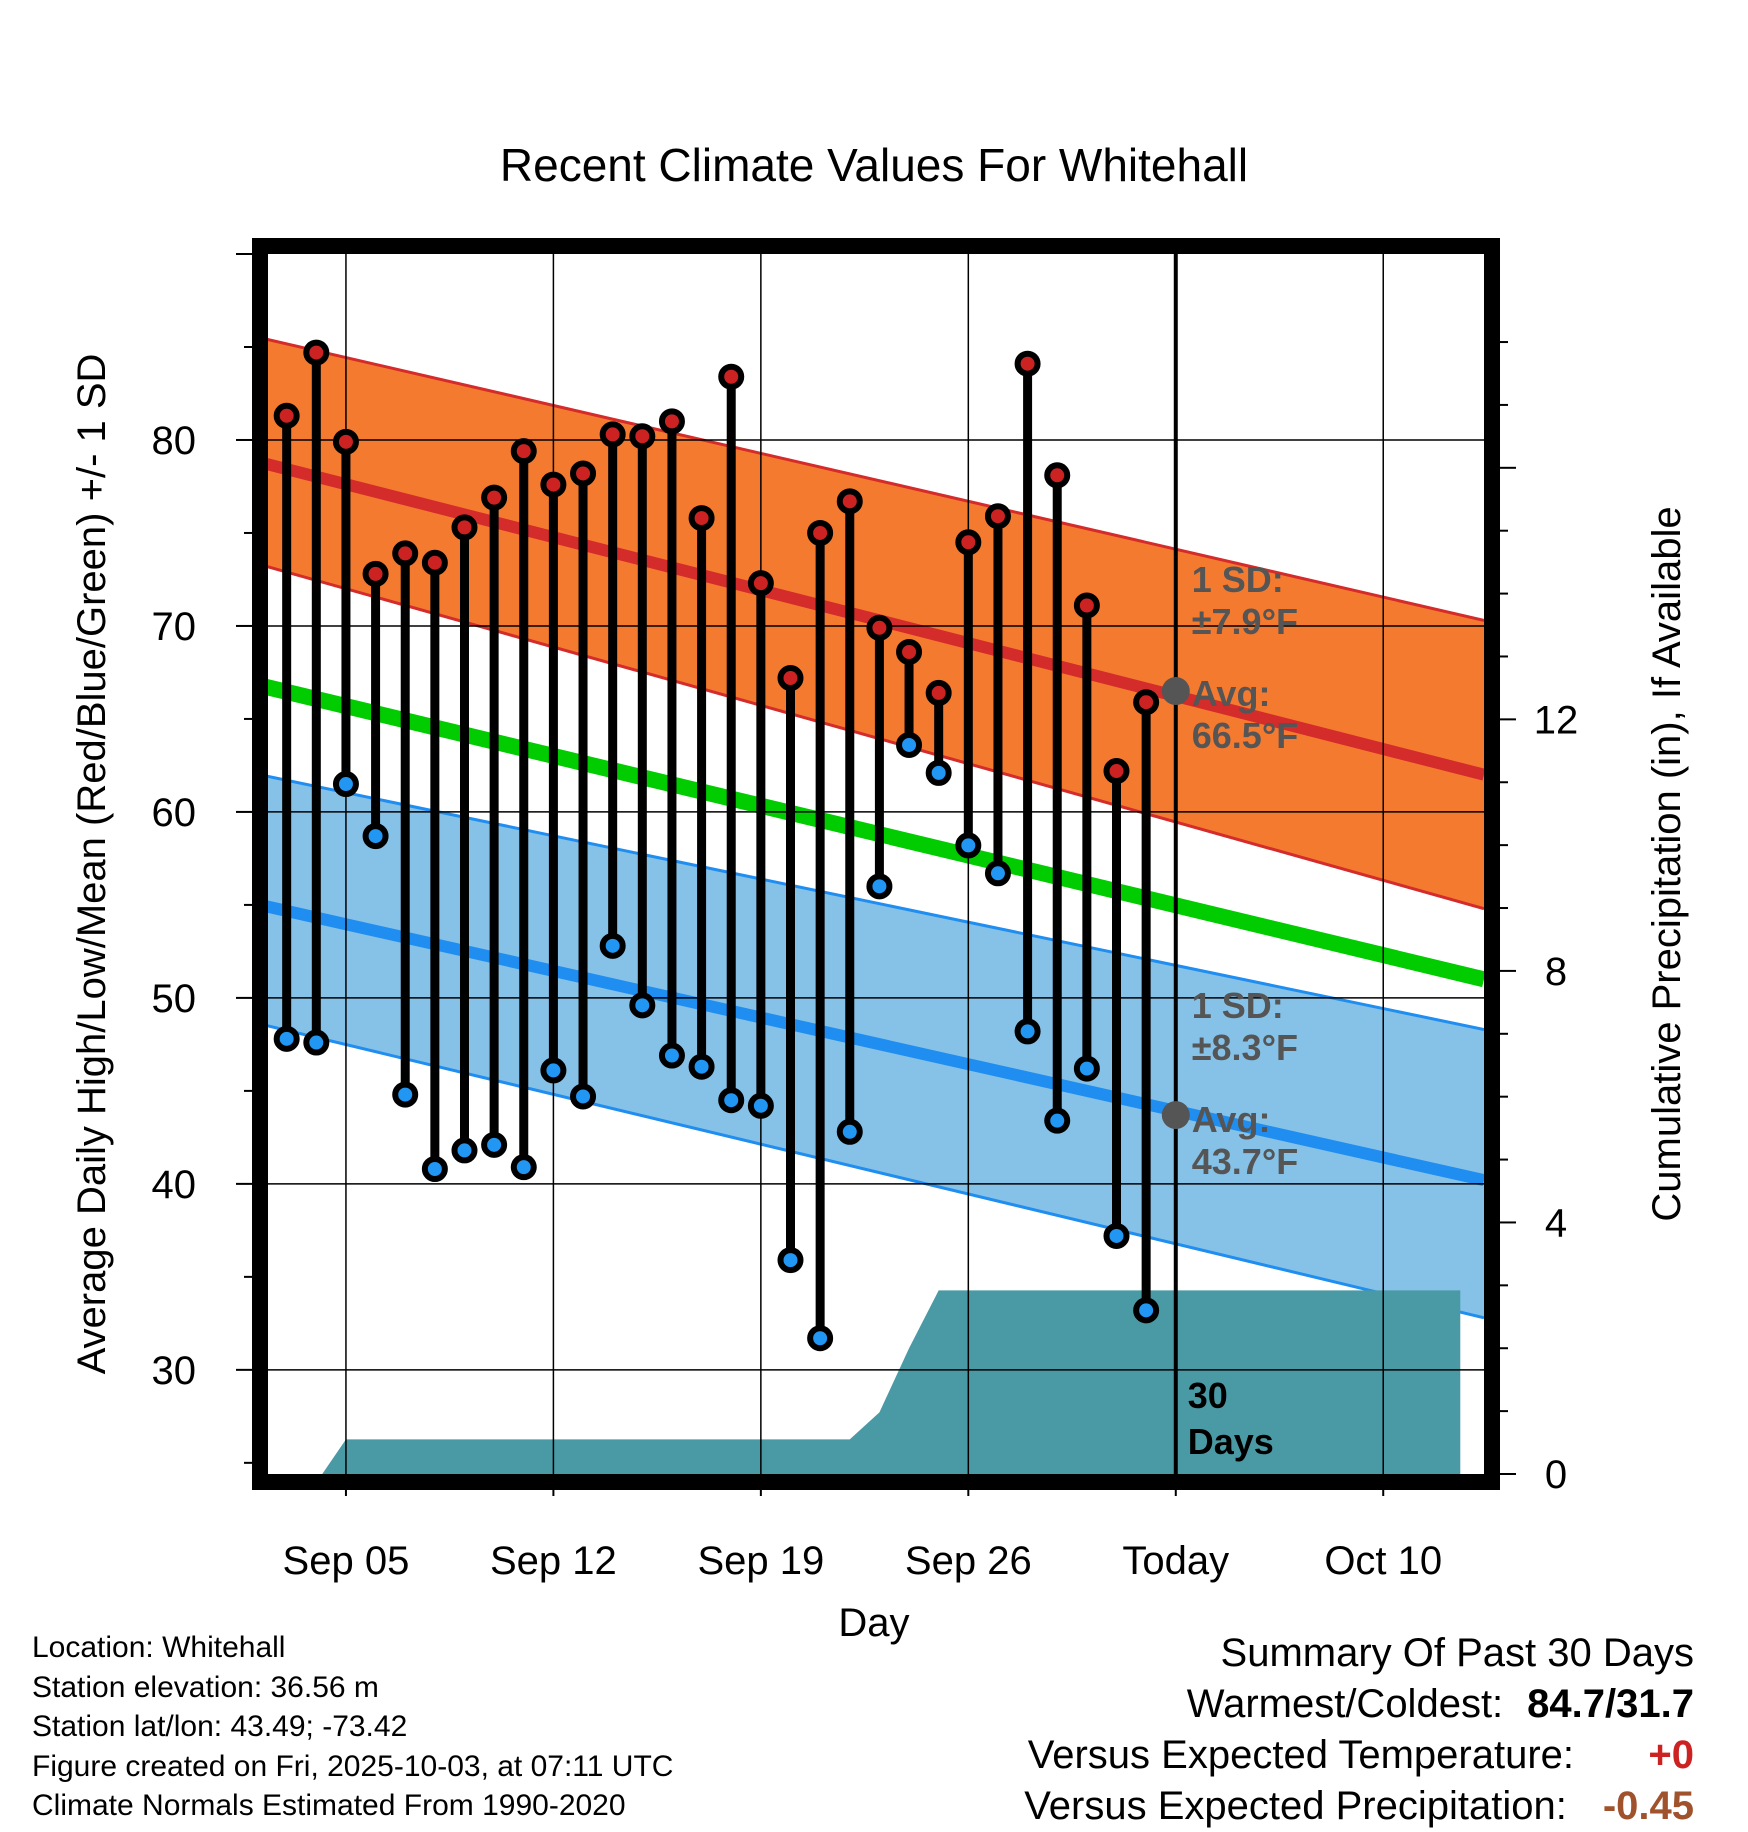 The width and height of the screenshot is (1748, 1832). I want to click on latlon-text: Station lat/lon: 43.49; -73.42, so click(220, 1726).